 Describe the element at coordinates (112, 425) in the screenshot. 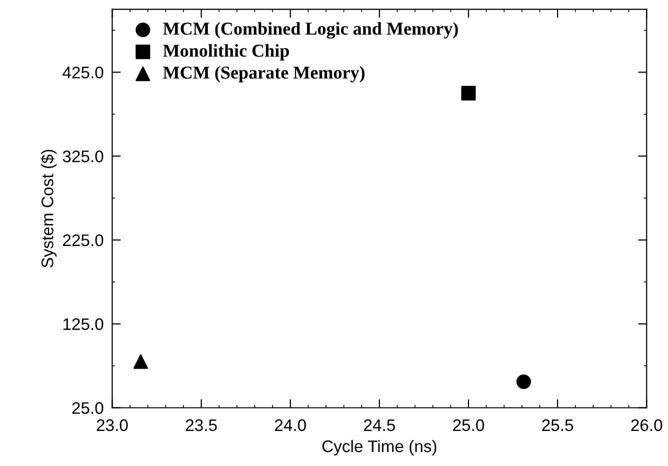

I see `x-tick-label: 23.0` at that location.